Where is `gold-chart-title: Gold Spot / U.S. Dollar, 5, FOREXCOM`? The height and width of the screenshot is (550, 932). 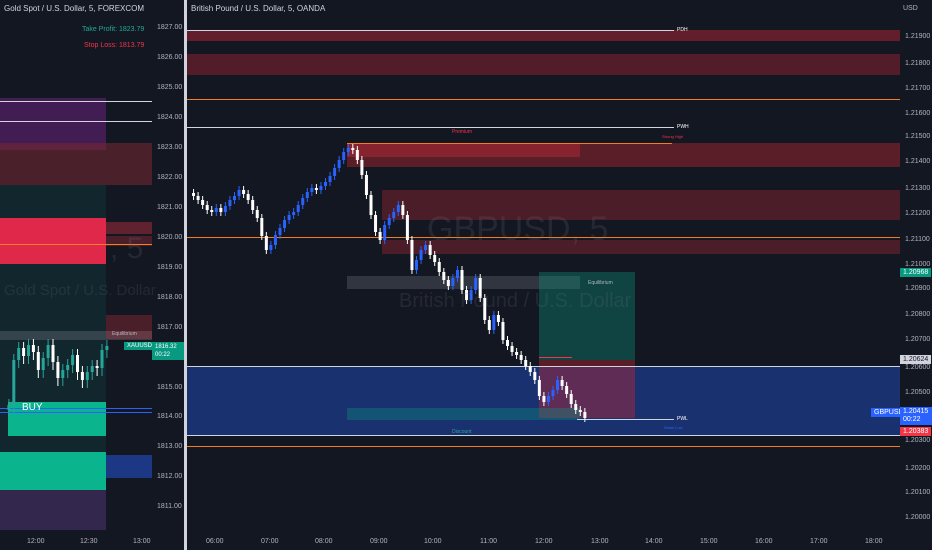 gold-chart-title: Gold Spot / U.S. Dollar, 5, FOREXCOM is located at coordinates (74, 8).